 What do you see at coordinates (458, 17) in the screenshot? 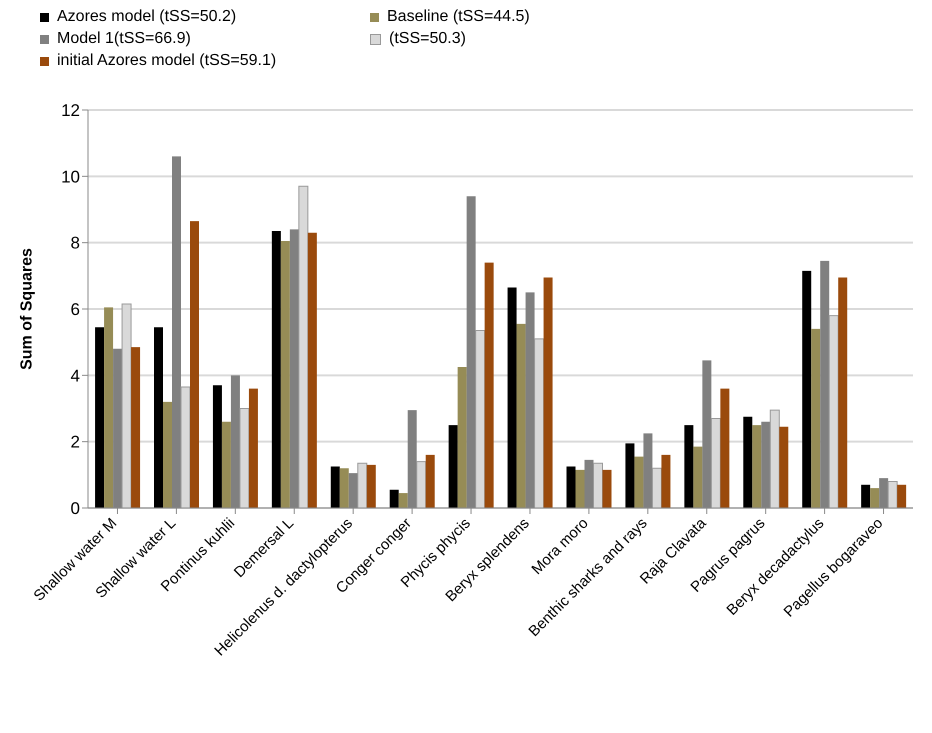
I see `legend-label: Baseline (tSS=44.5)` at bounding box center [458, 17].